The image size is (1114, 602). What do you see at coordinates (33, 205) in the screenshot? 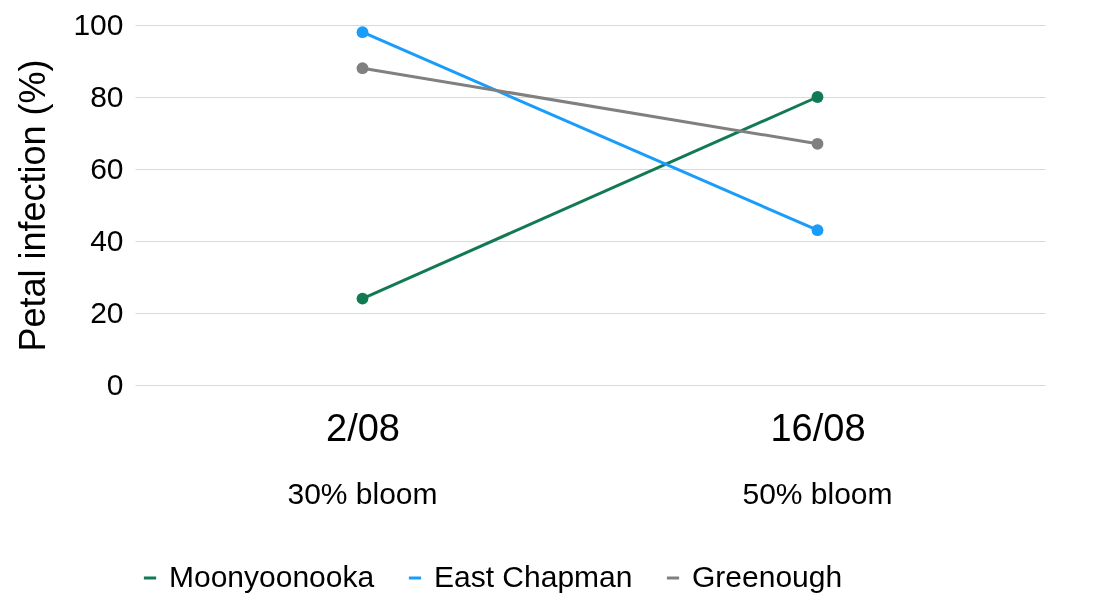
I see `y-axis-title: Petal infection (%)` at bounding box center [33, 205].